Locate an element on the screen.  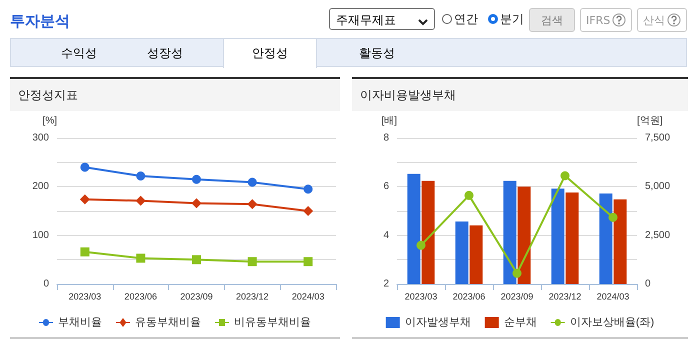
text: IFRS is located at coordinates (606, 20).